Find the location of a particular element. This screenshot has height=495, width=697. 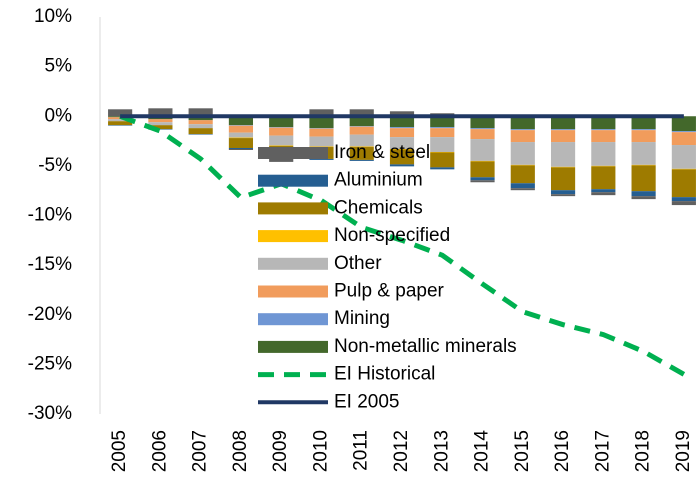

x-tick-label: 2007 is located at coordinates (200, 451).